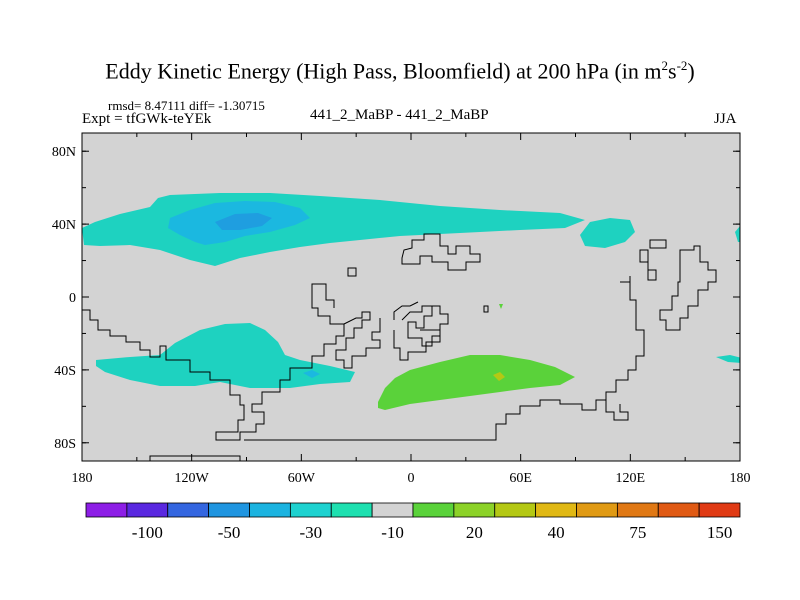 Image resolution: width=800 pixels, height=600 pixels. I want to click on lon-tick-label: 60E, so click(520, 478).